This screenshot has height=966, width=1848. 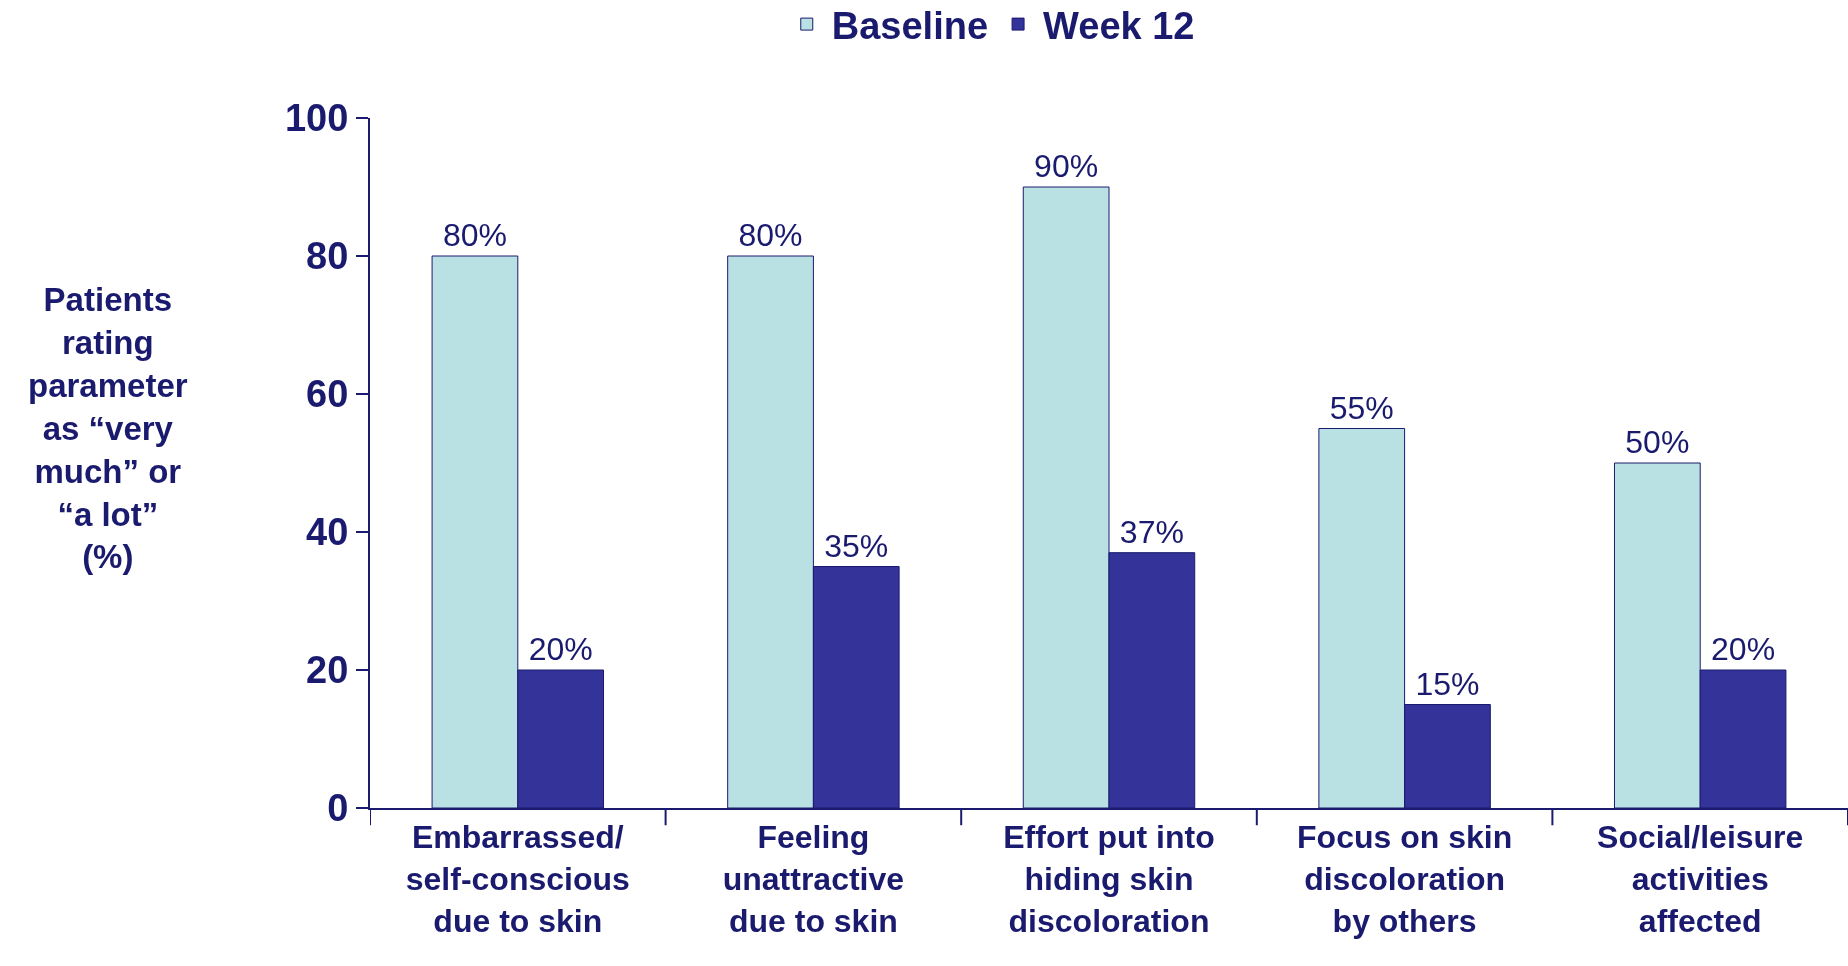 What do you see at coordinates (1700, 879) in the screenshot?
I see `x-tick-label: Social/leisure activities affected` at bounding box center [1700, 879].